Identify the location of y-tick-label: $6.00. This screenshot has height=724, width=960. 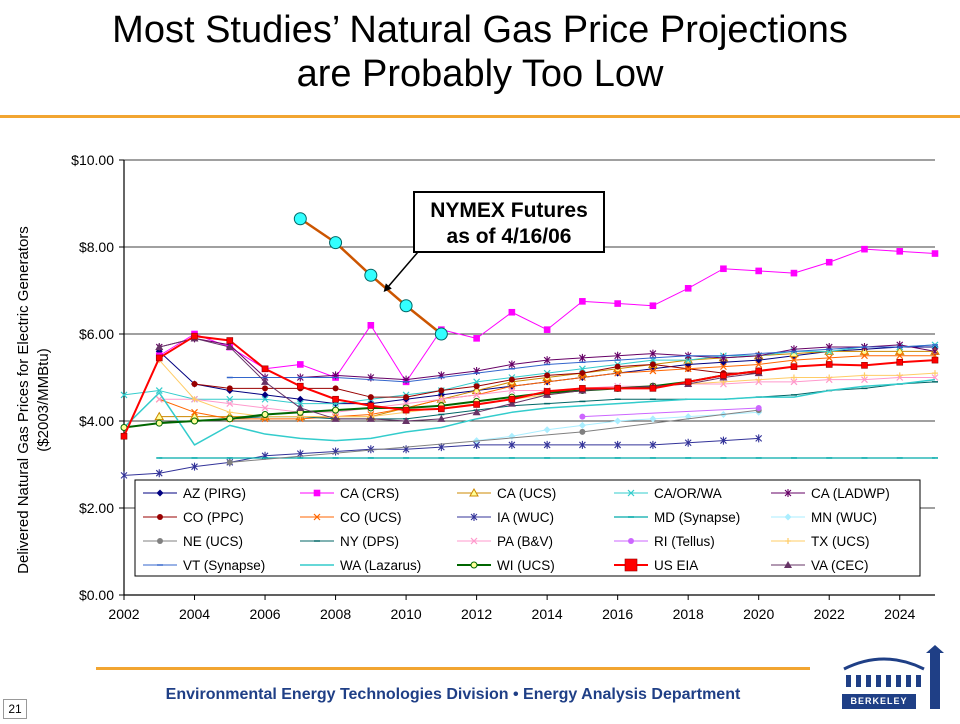
(96, 334).